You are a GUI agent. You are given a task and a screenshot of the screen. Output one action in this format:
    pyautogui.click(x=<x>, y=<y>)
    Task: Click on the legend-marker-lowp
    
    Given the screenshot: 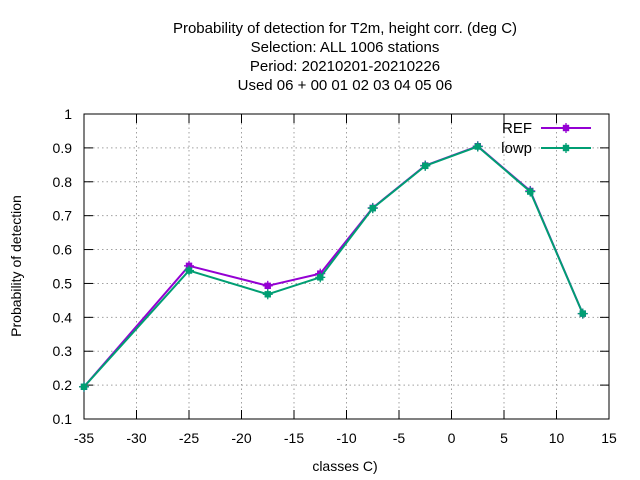 What is the action you would take?
    pyautogui.click(x=566, y=148)
    